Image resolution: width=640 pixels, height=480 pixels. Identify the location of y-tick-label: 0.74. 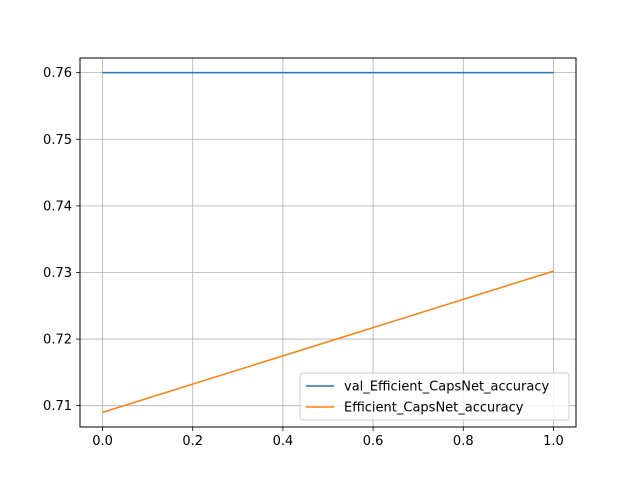
(57, 206).